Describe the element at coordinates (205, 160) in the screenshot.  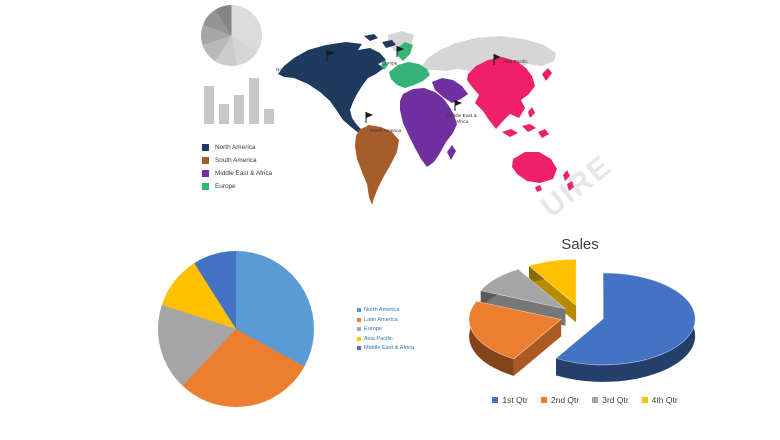
I see `legend-swatch-south-america` at that location.